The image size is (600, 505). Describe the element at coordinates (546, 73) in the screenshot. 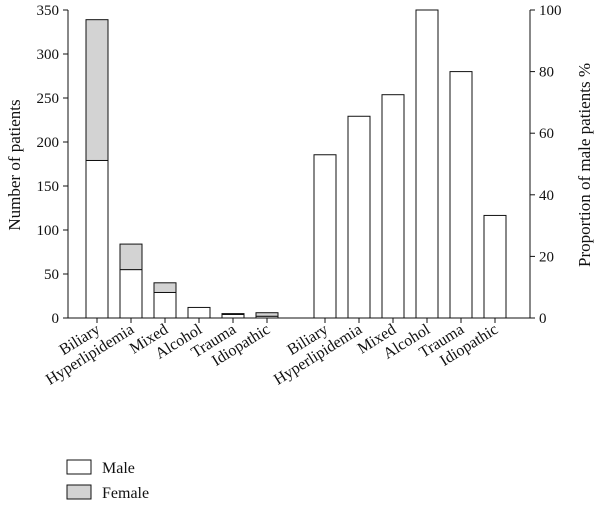

I see `y-tick-label-right: 80` at that location.